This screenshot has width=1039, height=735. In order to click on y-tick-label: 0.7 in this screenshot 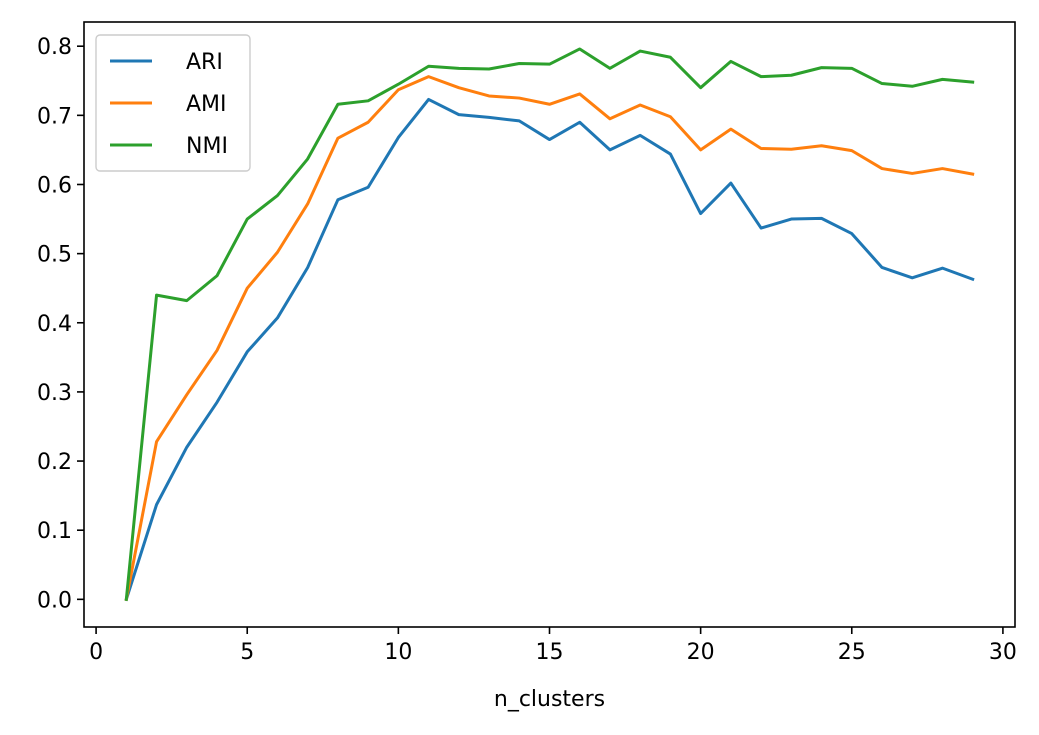, I will do `click(54, 116)`.